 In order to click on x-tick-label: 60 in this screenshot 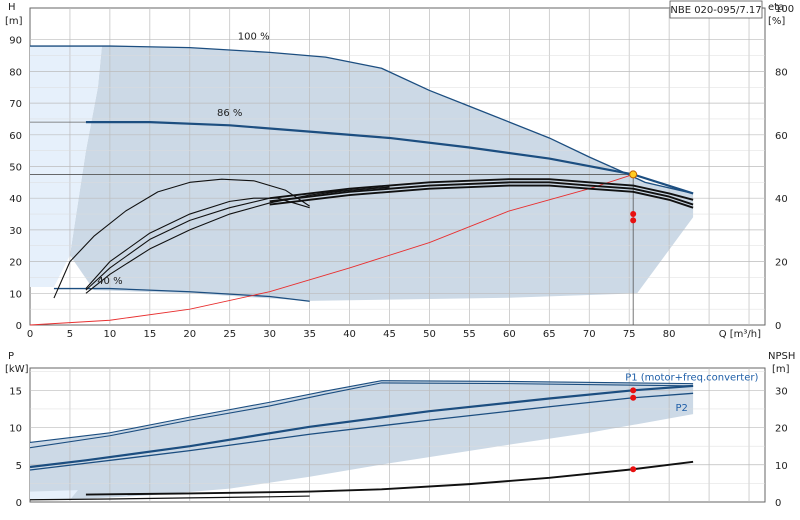, I will do `click(509, 334)`.